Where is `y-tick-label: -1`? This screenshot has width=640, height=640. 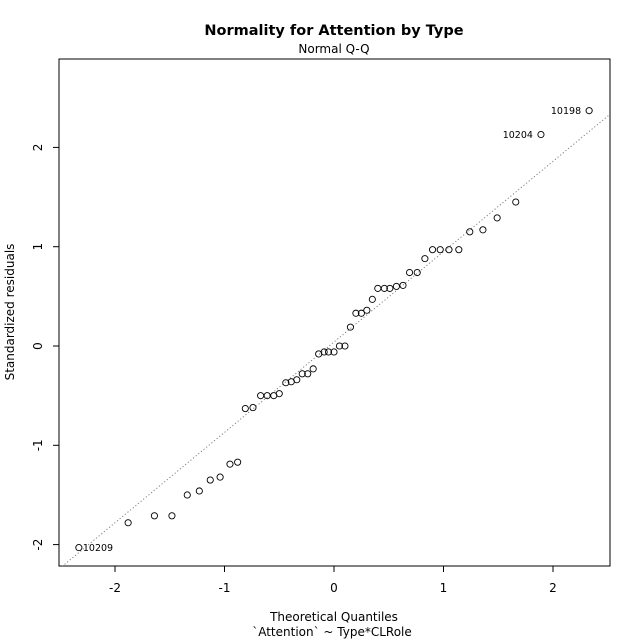
y-tick-label: -1 is located at coordinates (38, 445).